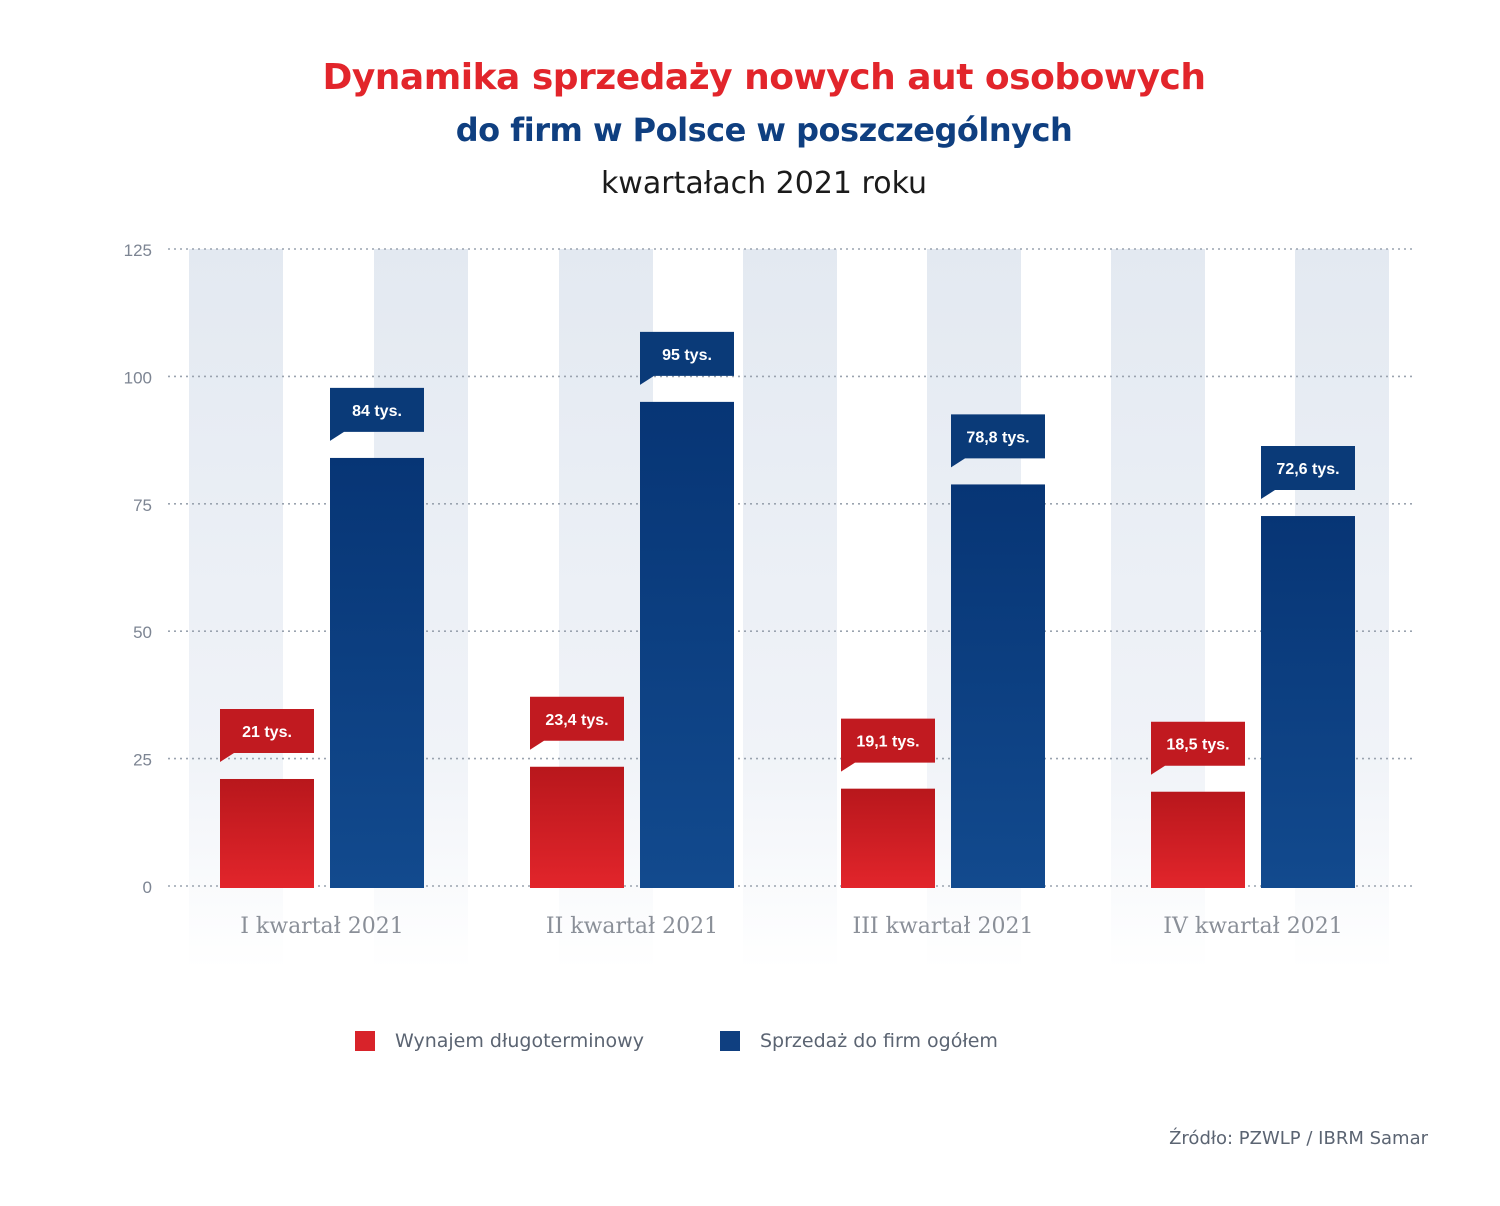 This screenshot has height=1206, width=1500. Describe the element at coordinates (764, 130) in the screenshot. I see `title-line-2: do firm w Polsce w poszczególnych` at that location.